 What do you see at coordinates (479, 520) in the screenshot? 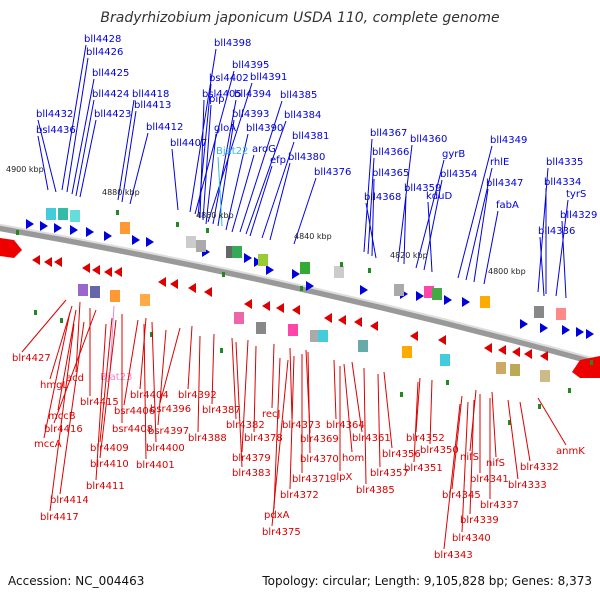
I see `reverse-gene-label: blr4339` at bounding box center [479, 520].